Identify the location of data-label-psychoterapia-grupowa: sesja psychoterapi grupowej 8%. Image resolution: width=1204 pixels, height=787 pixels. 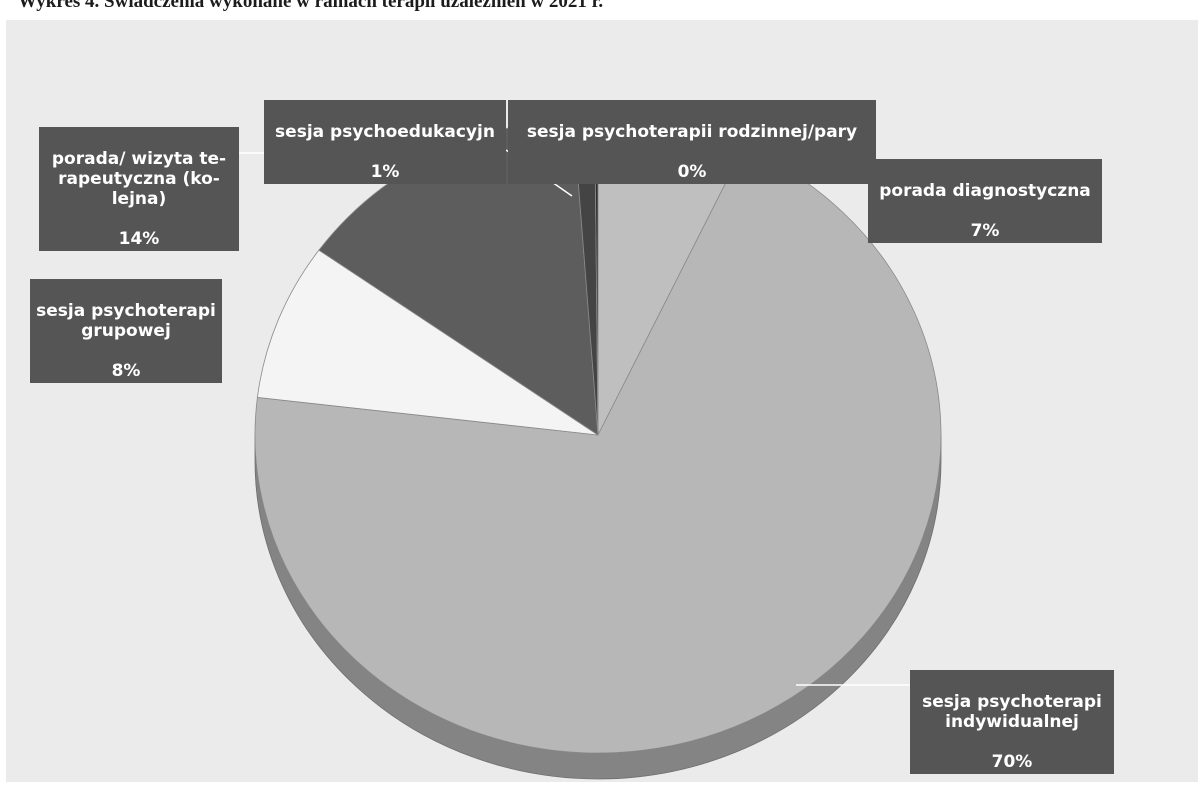
(126, 331).